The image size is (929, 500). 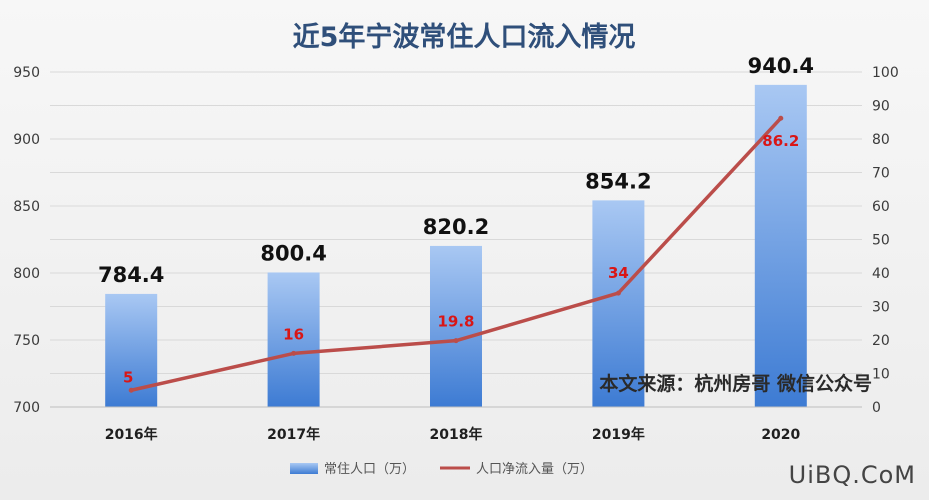 I want to click on y-right-tick-label: 80, so click(x=881, y=140).